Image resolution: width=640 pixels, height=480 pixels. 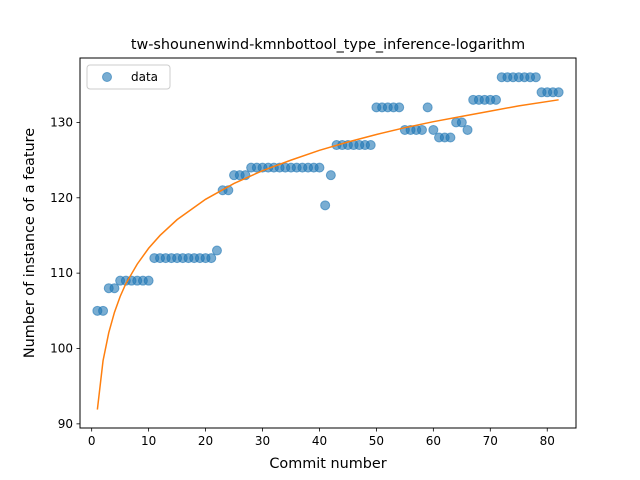 I want to click on y-tick-label: 130, so click(x=61, y=122).